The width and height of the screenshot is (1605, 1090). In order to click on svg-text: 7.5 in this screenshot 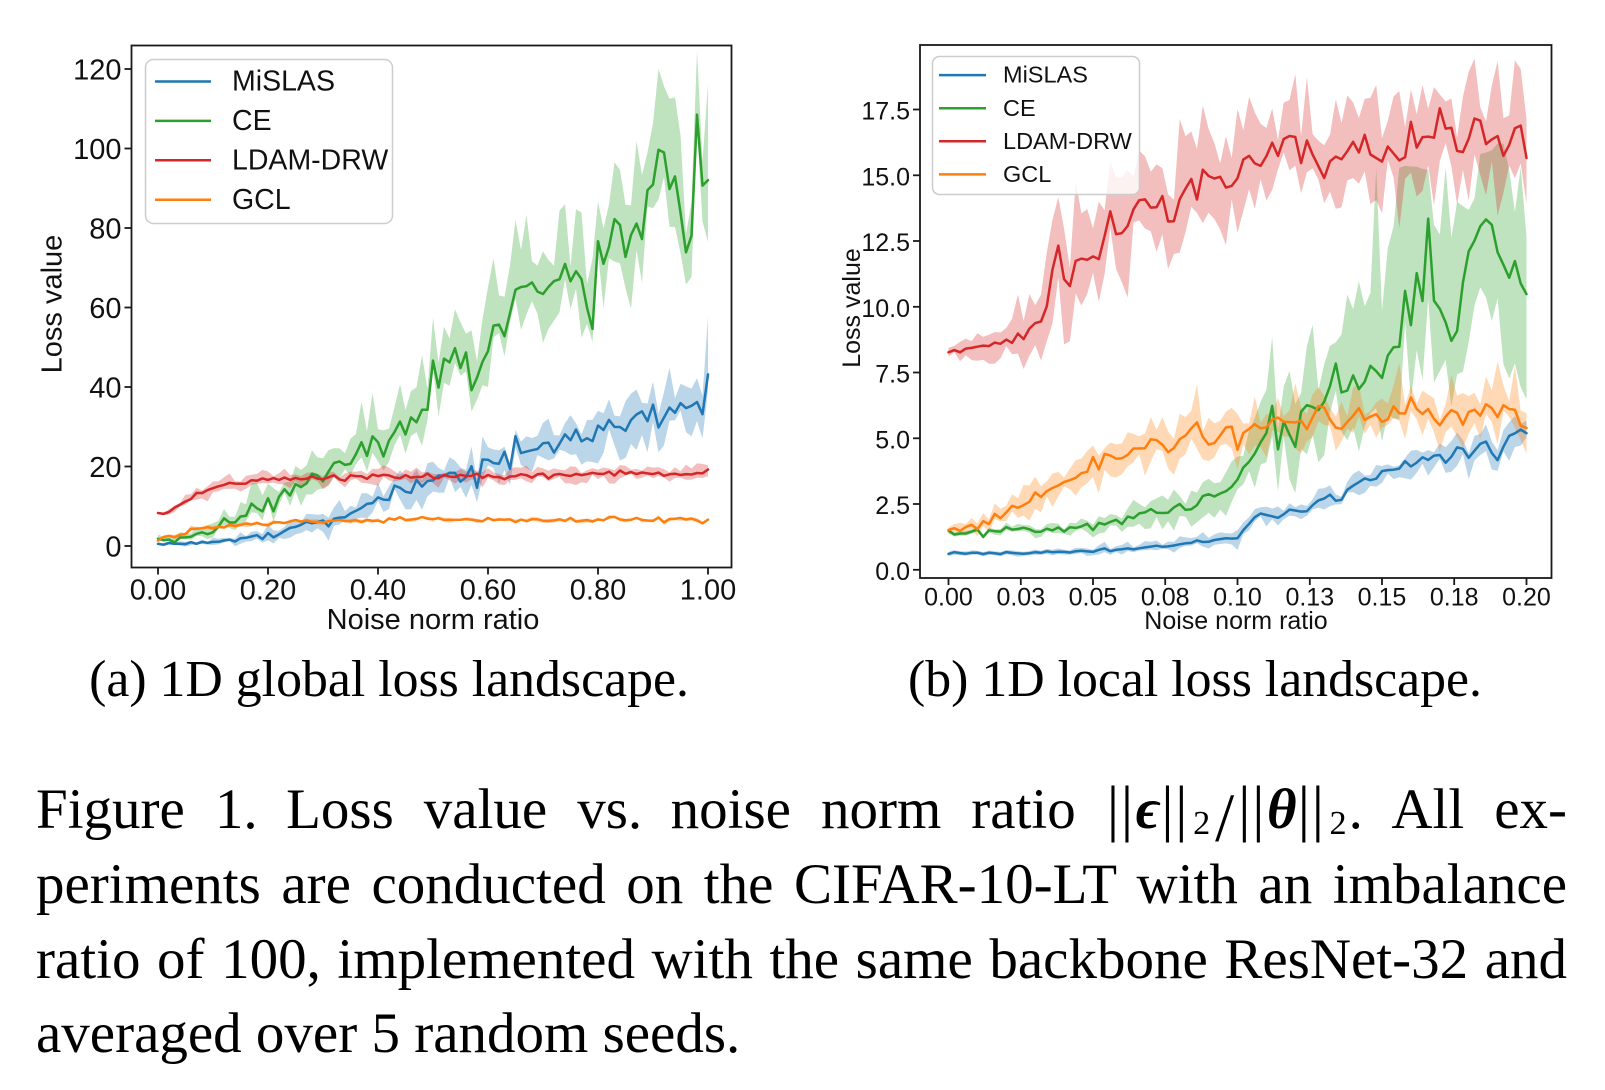, I will do `click(892, 375)`.